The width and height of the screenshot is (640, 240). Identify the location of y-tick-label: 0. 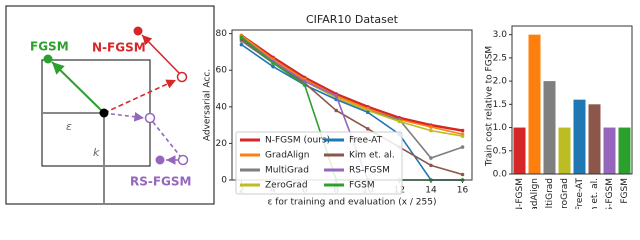
(224, 181).